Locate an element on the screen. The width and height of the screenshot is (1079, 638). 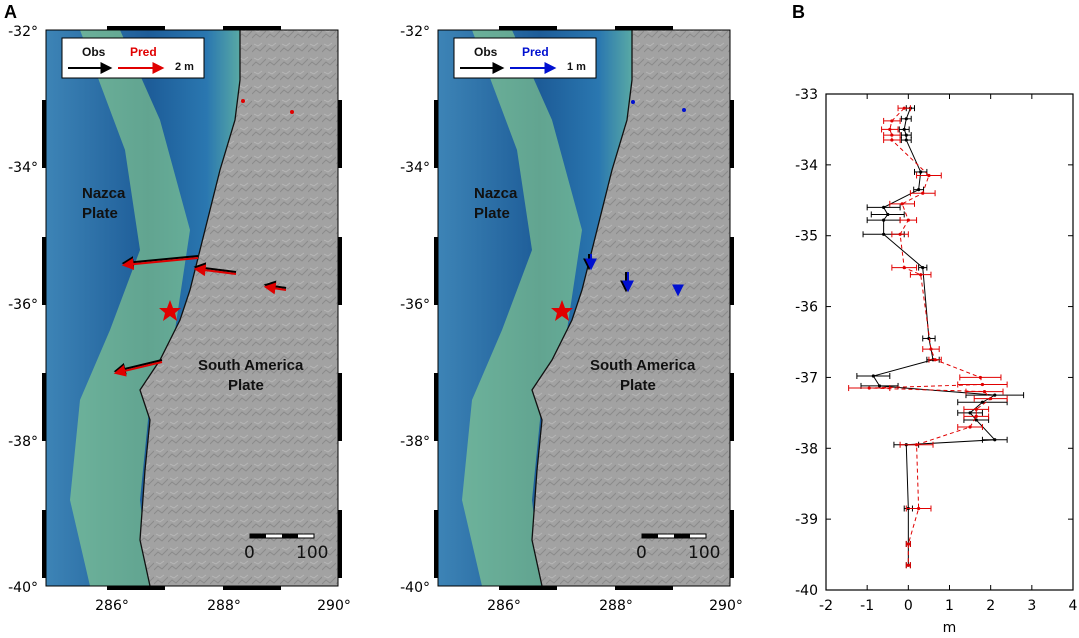
x-tick-label: 4 is located at coordinates (1073, 606).